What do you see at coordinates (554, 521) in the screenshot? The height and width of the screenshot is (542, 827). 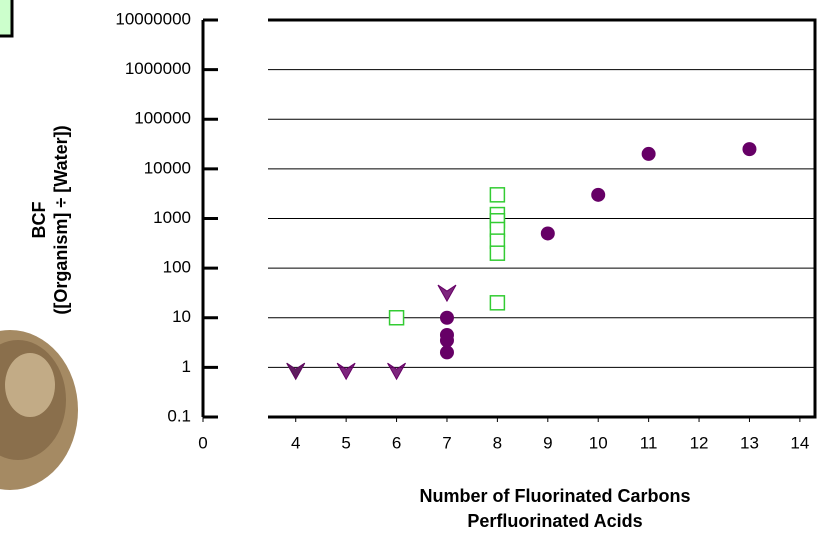 I see `x-axis-title: Perfluorinated Acids` at bounding box center [554, 521].